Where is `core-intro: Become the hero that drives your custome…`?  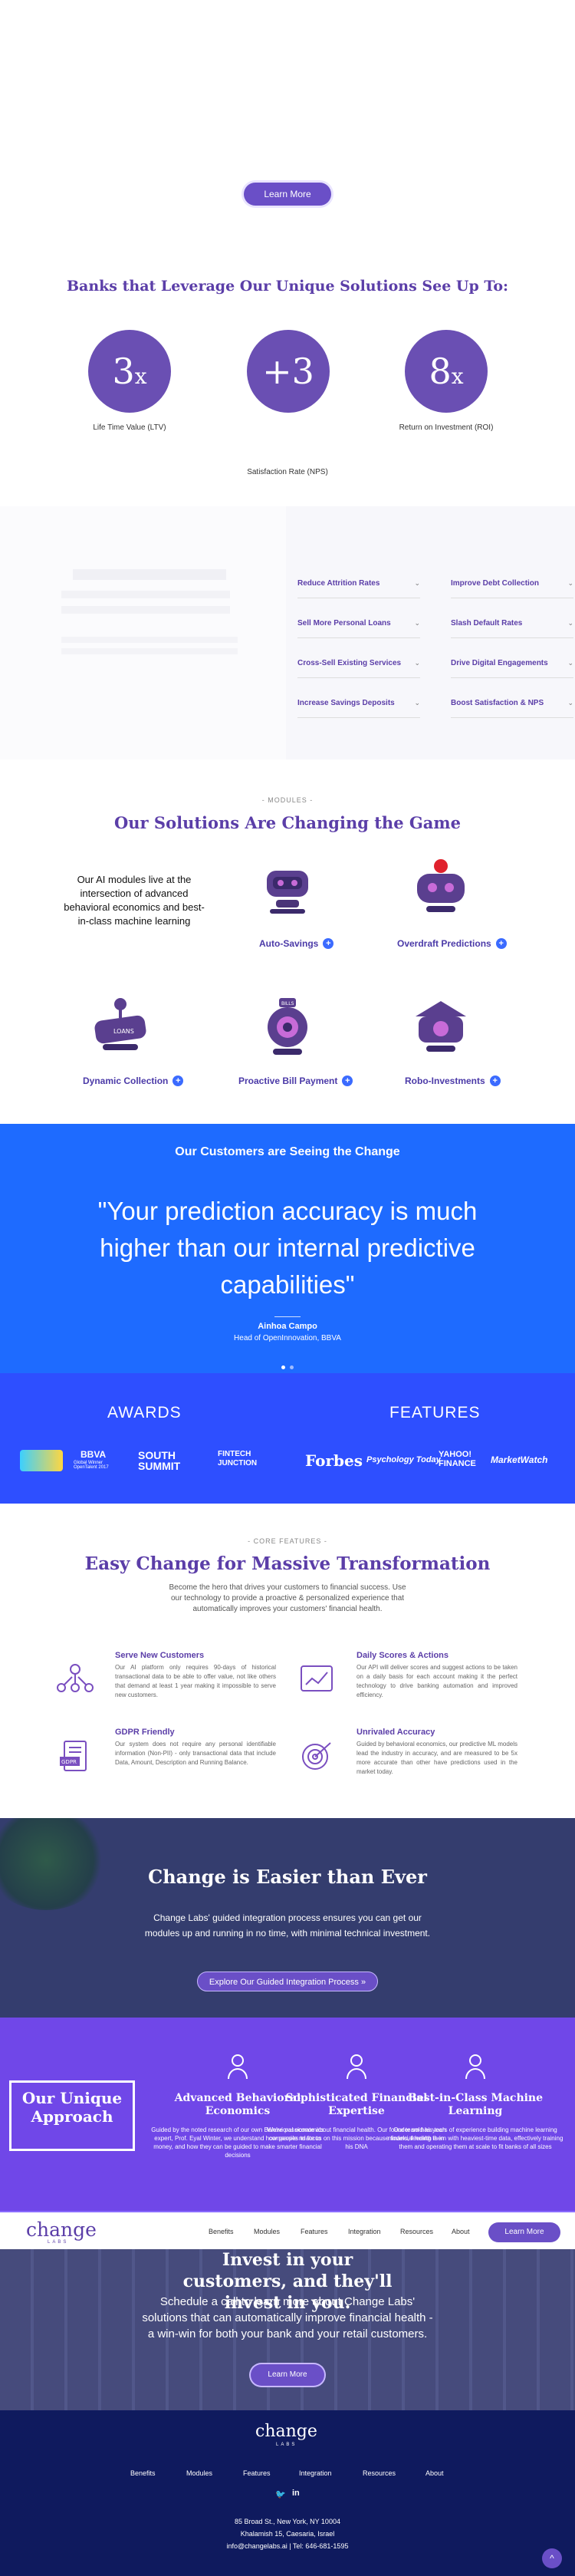 core-intro: Become the hero that drives your custome… is located at coordinates (287, 1598).